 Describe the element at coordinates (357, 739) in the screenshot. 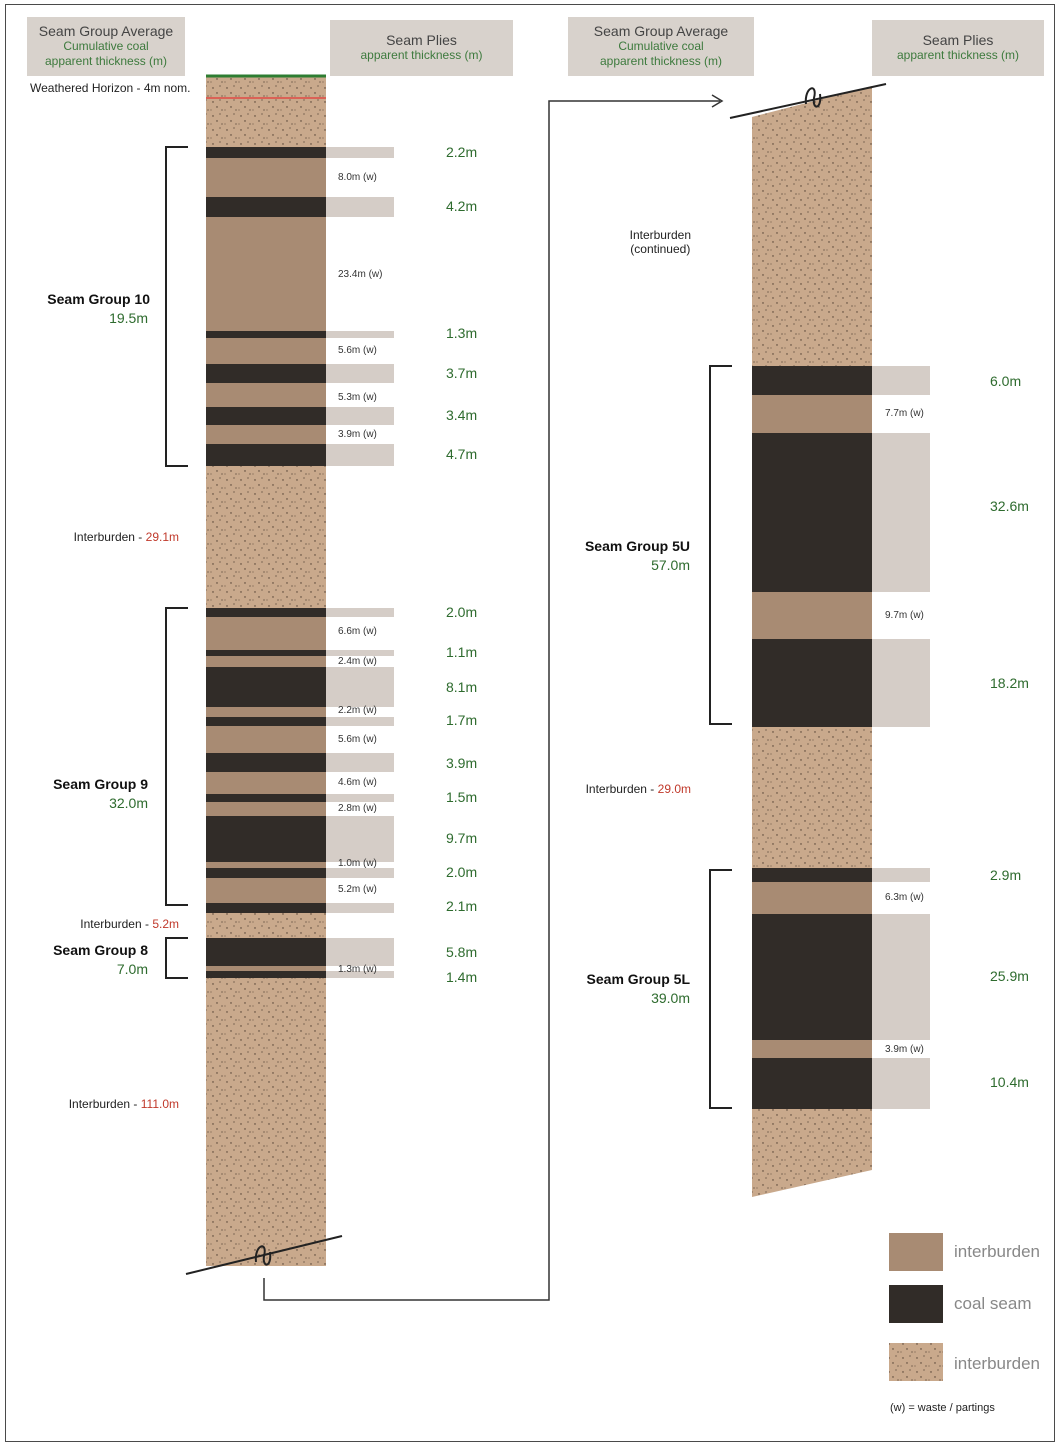

I see `waste-label: 5.6m (w)` at that location.